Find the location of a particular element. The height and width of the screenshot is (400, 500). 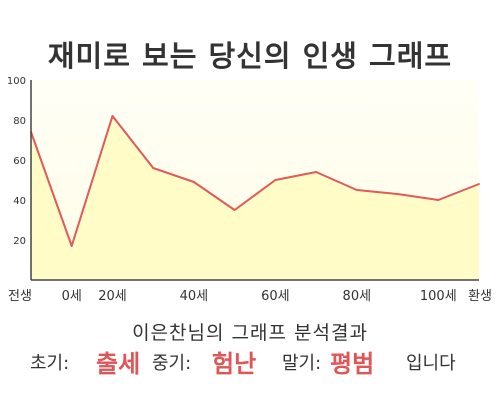

page-title: 재미로 보는 당신의 인생 그래프 is located at coordinates (250, 56).